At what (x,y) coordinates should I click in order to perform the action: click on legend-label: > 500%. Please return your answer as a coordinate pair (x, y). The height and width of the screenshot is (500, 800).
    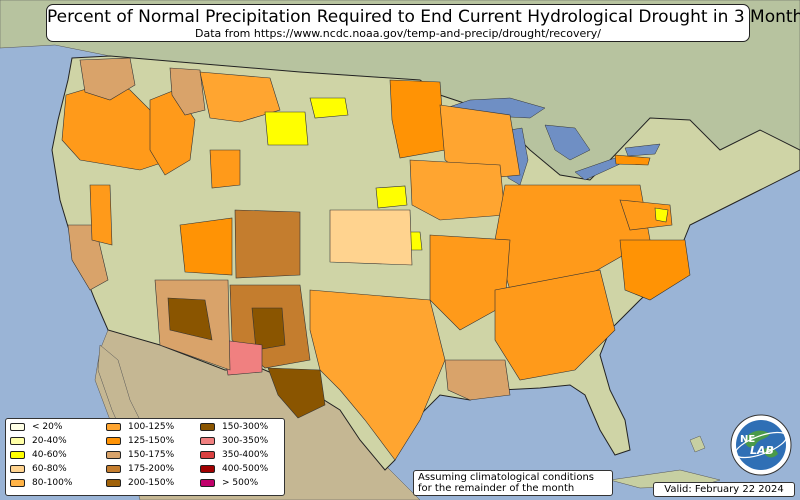
    Looking at the image, I should click on (240, 483).